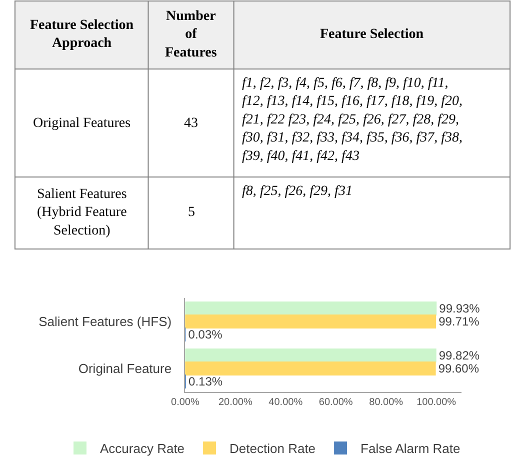 The height and width of the screenshot is (474, 512). I want to click on text: f8, f25, f26, f29, f31, so click(297, 191).